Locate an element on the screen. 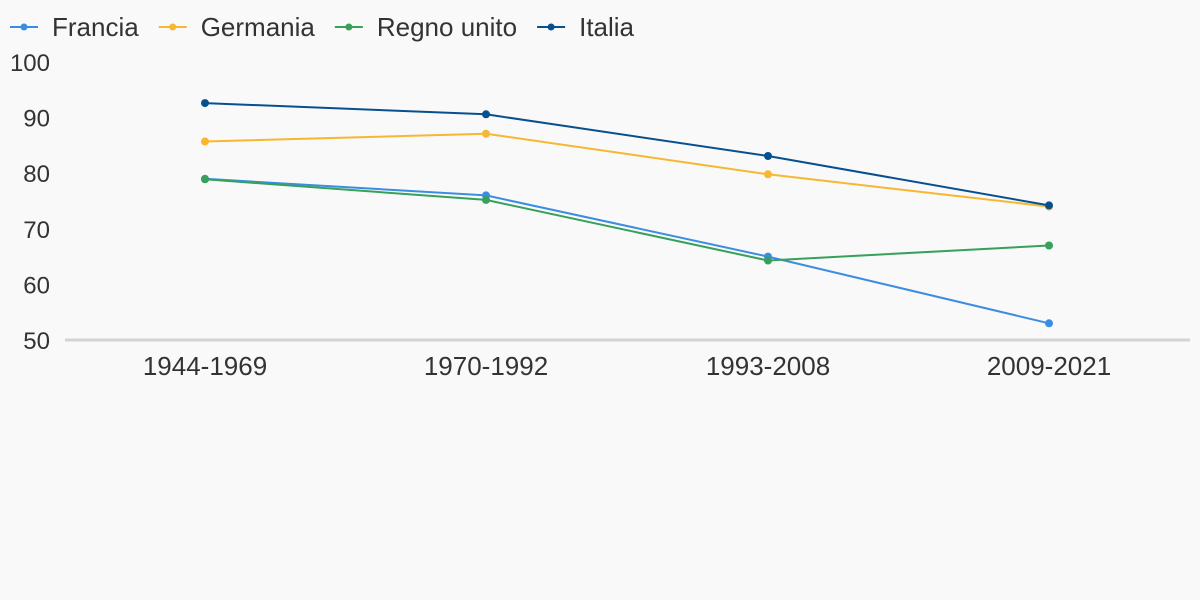  legend-item-4: Italia is located at coordinates (585, 27).